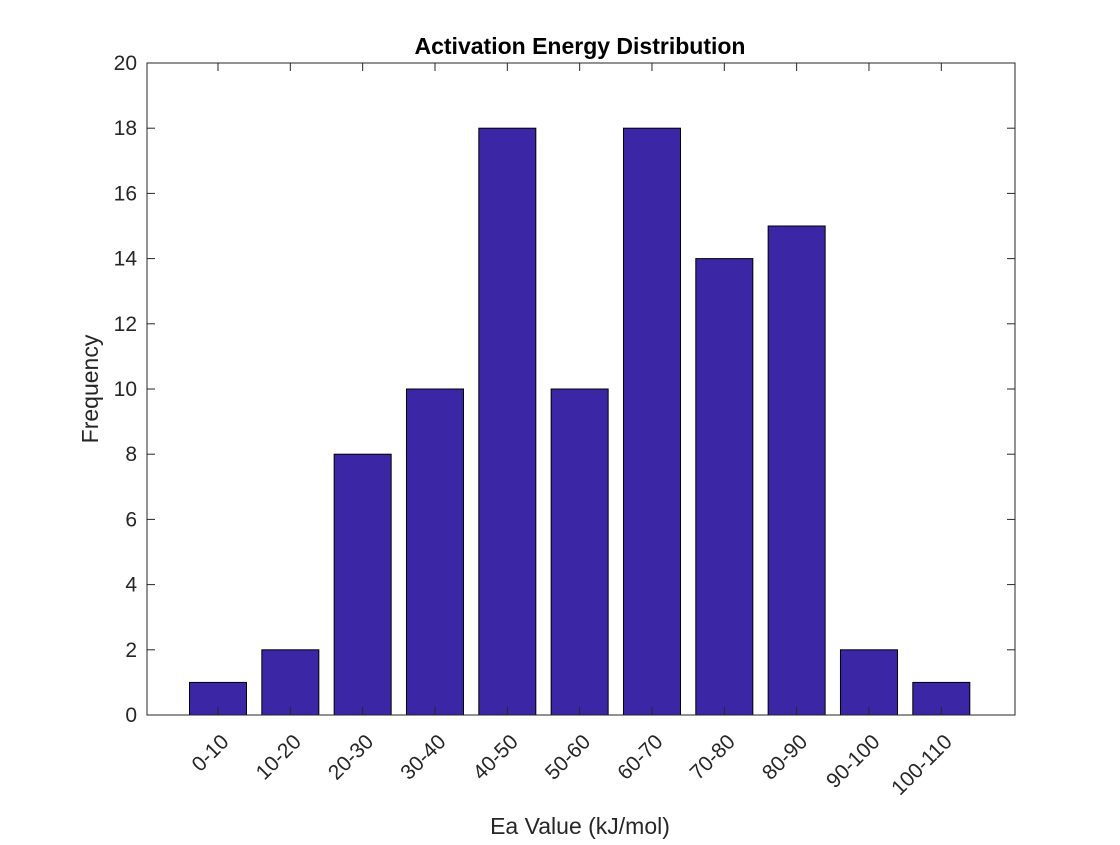  What do you see at coordinates (713, 757) in the screenshot?
I see `x-tick-label: 70-80` at bounding box center [713, 757].